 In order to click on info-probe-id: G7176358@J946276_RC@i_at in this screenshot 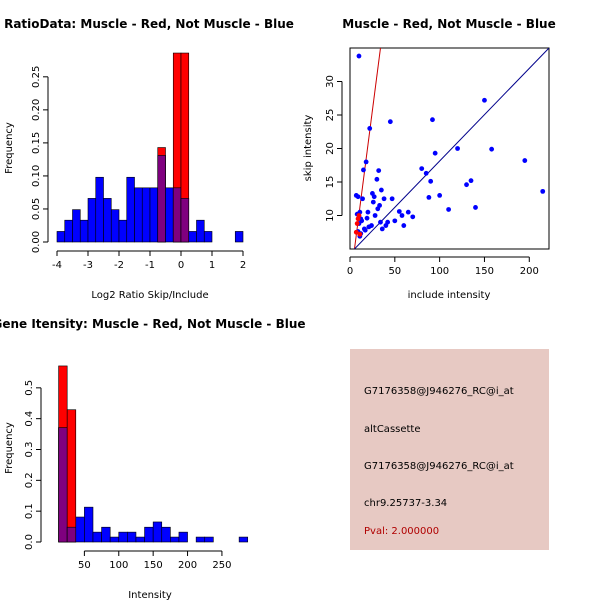, I will do `click(439, 466)`.